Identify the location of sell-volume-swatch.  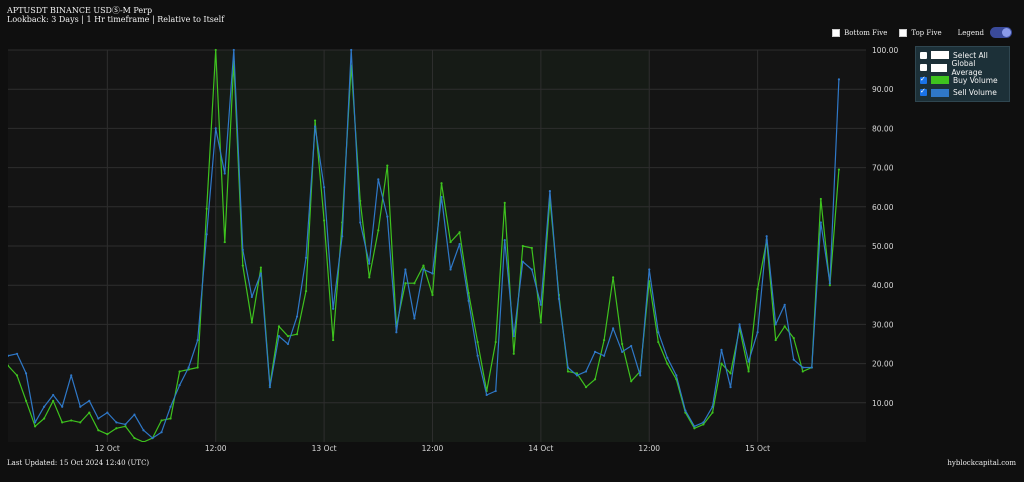
(940, 92).